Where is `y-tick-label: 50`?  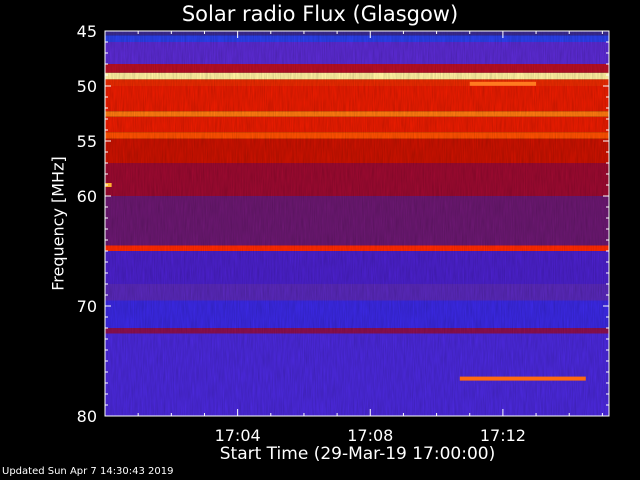 y-tick-label: 50 is located at coordinates (87, 86).